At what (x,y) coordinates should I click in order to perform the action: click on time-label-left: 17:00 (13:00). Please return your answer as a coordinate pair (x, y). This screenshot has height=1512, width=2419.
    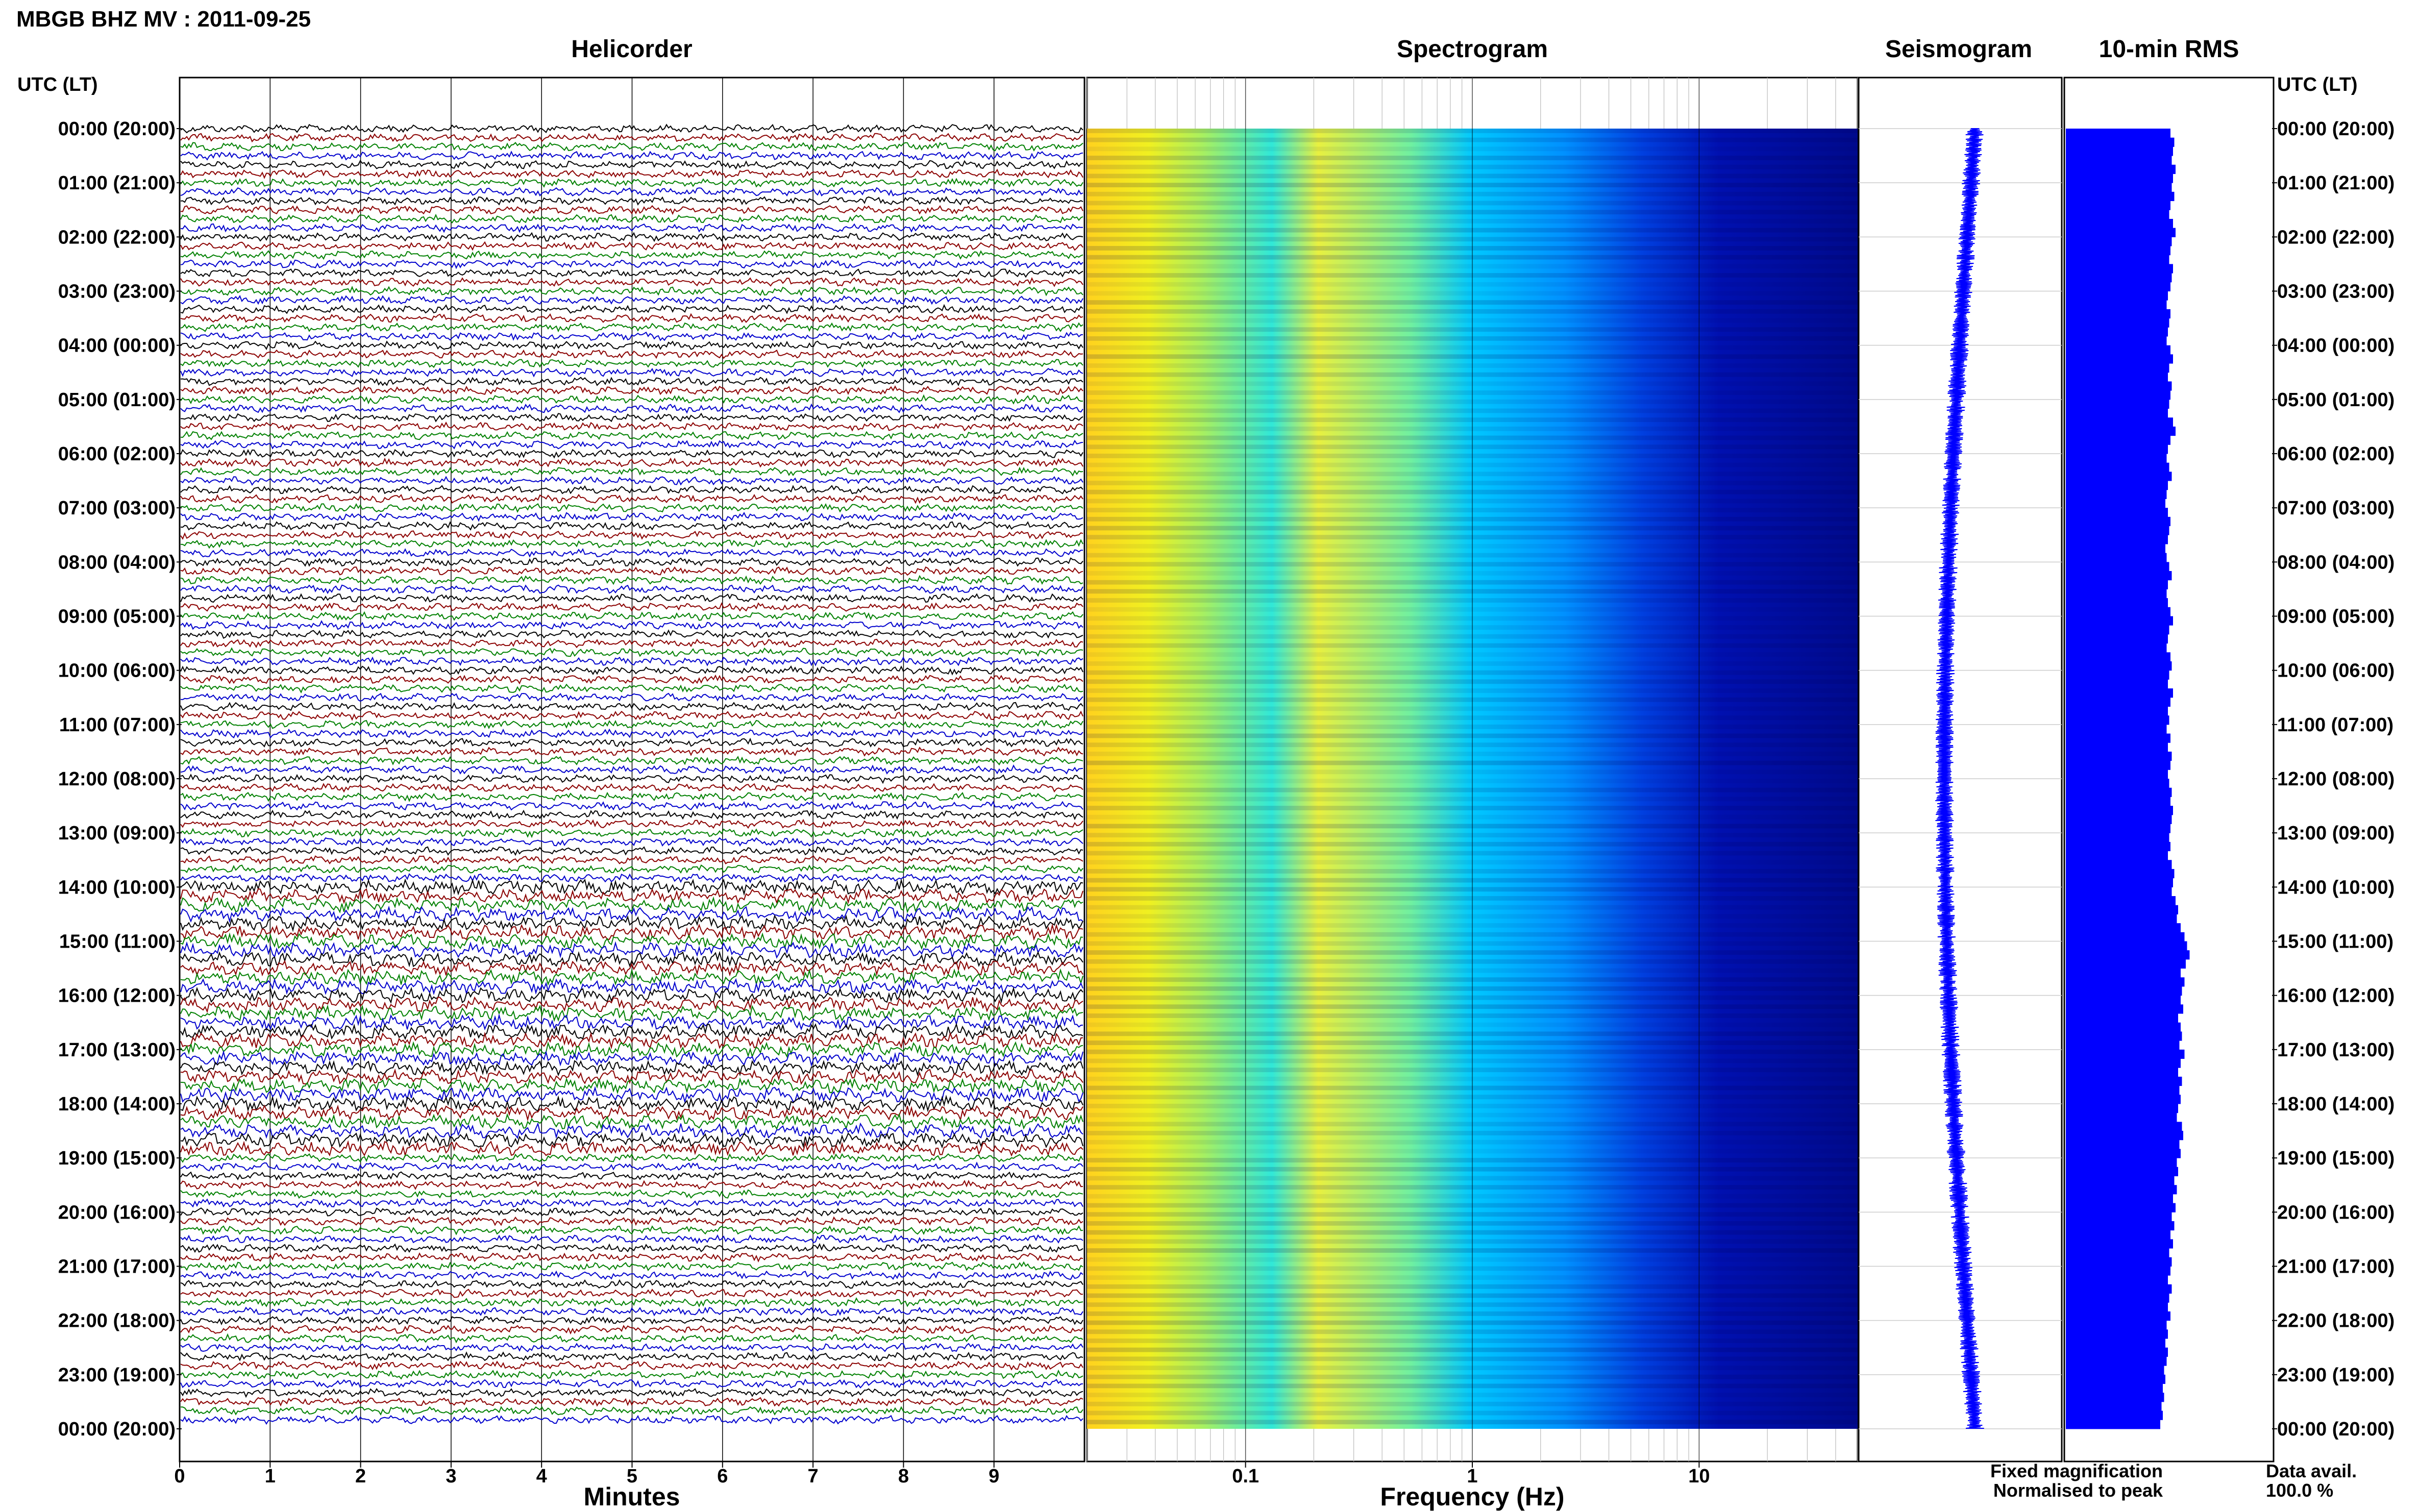
    Looking at the image, I should click on (117, 1050).